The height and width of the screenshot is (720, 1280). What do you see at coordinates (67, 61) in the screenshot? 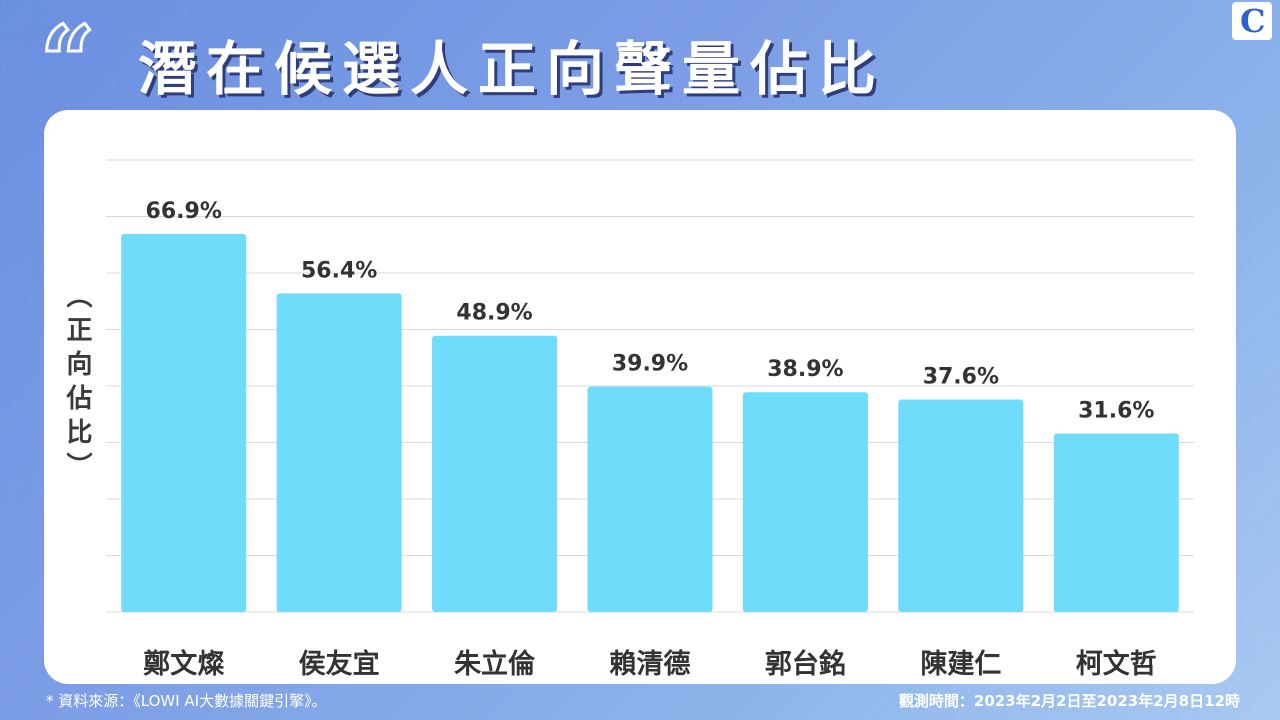
I see `quote-mark-icon: “` at bounding box center [67, 61].